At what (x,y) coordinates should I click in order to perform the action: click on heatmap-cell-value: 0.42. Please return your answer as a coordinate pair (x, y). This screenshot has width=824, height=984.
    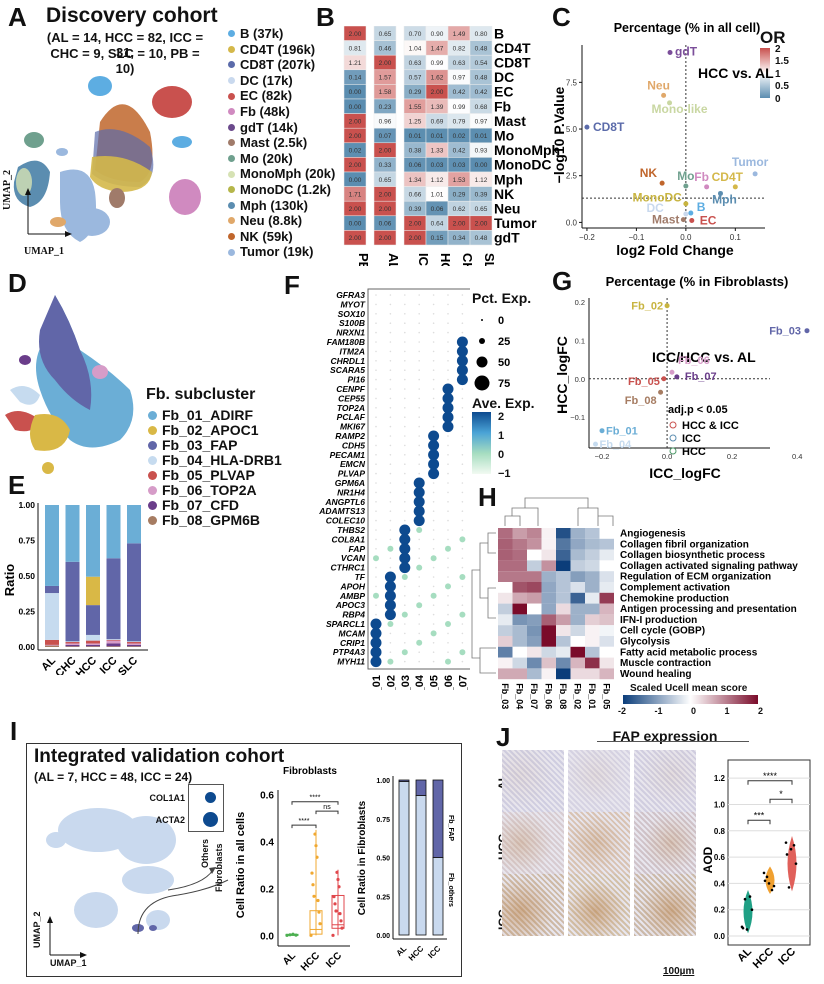
    Looking at the image, I should click on (481, 92).